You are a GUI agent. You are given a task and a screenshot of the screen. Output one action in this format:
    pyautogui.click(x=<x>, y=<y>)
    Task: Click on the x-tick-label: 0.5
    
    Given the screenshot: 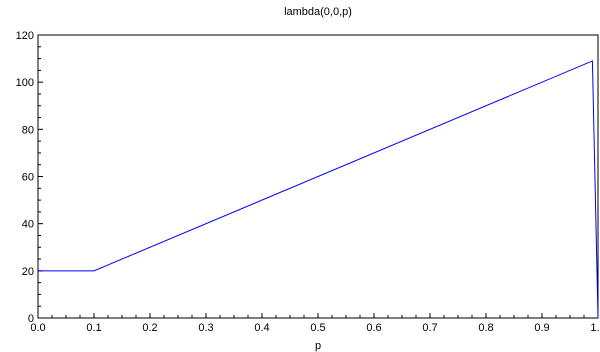 What is the action you would take?
    pyautogui.click(x=317, y=328)
    